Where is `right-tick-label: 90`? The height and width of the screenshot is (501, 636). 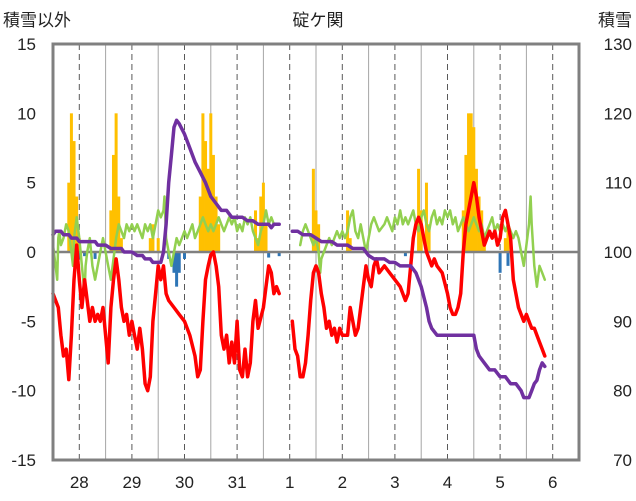
right-tick-label: 90 is located at coordinates (622, 321).